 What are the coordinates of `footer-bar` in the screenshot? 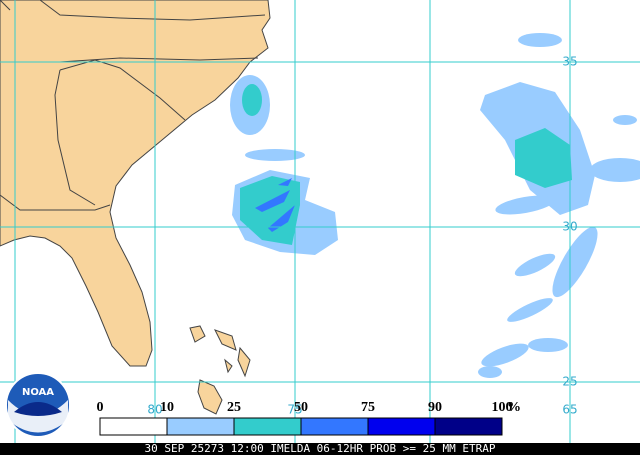 It's located at (320, 449).